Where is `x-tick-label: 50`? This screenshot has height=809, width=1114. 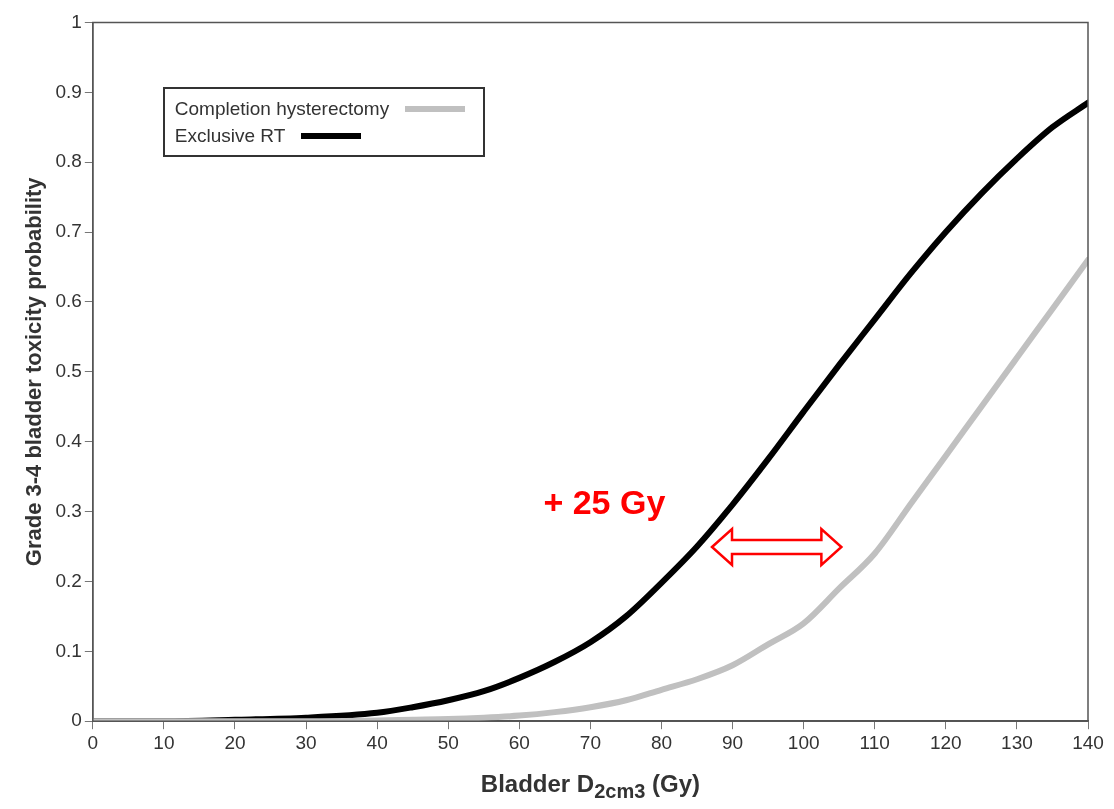 x-tick-label: 50 is located at coordinates (448, 742).